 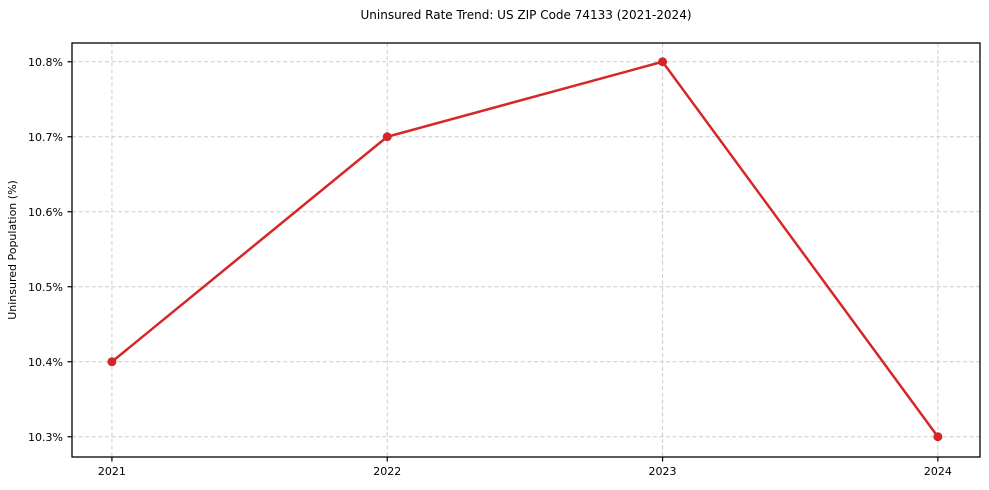 I want to click on x-tick-label: 2021, so click(x=112, y=471).